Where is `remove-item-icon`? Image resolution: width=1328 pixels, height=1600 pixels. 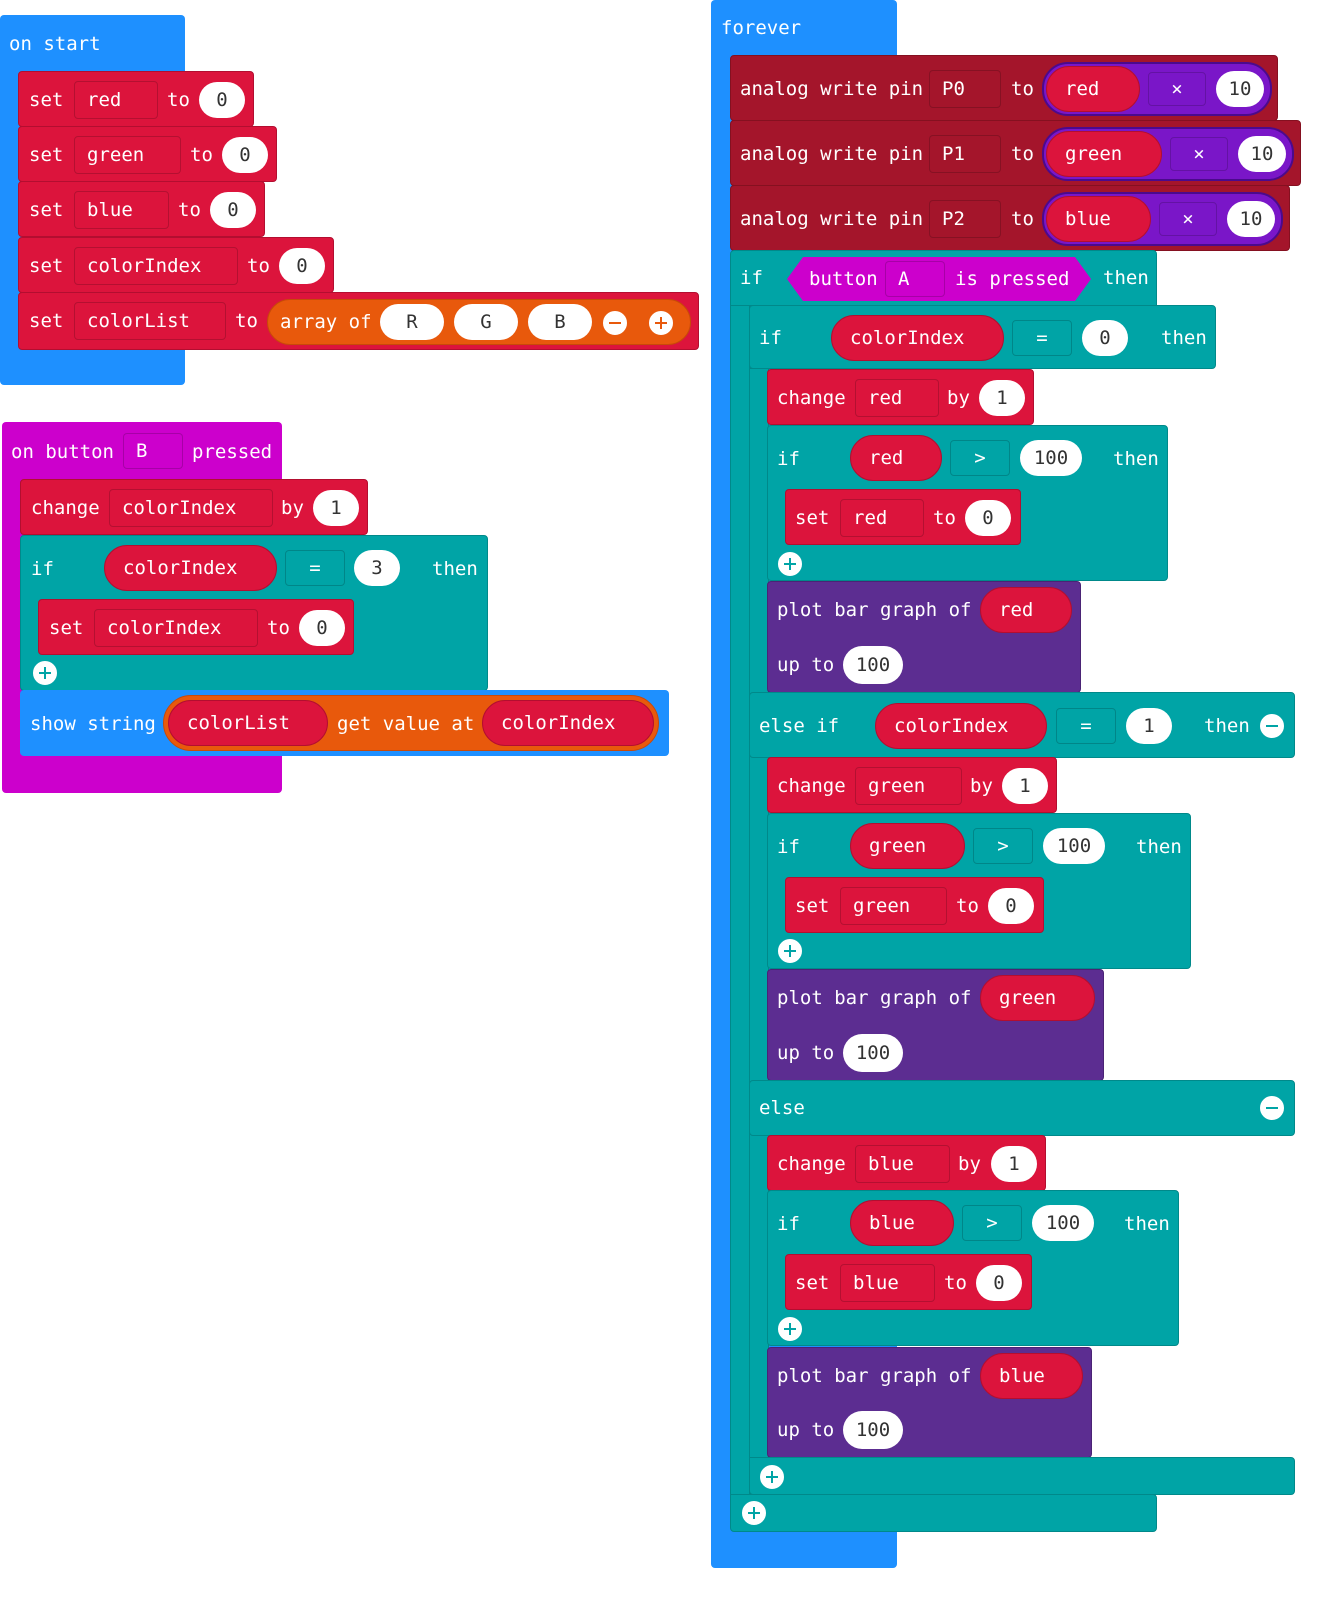
remove-item-icon is located at coordinates (615, 323).